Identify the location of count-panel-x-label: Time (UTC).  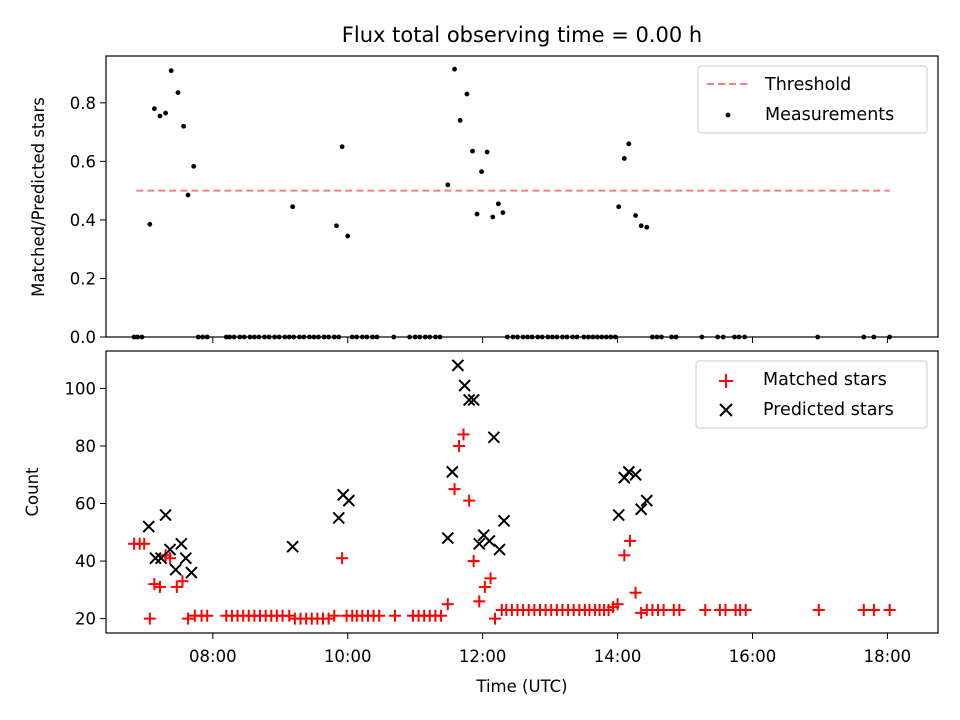
(521, 686).